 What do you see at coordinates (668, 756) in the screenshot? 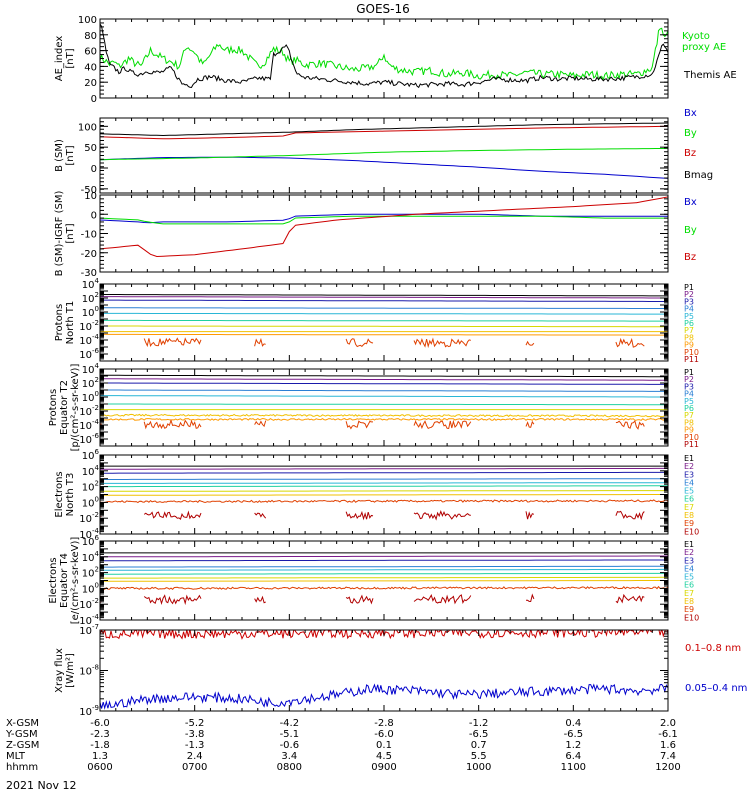
I see `x-tick-label: 7.4` at bounding box center [668, 756].